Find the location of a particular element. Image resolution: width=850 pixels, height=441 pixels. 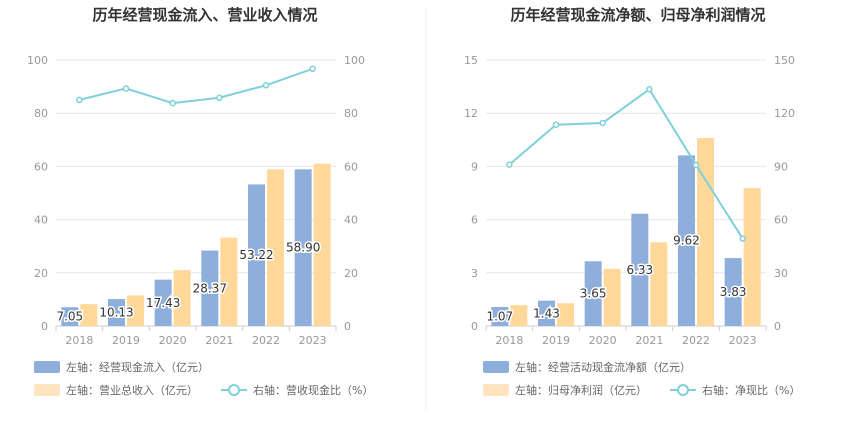

bars is located at coordinates (196, 244).